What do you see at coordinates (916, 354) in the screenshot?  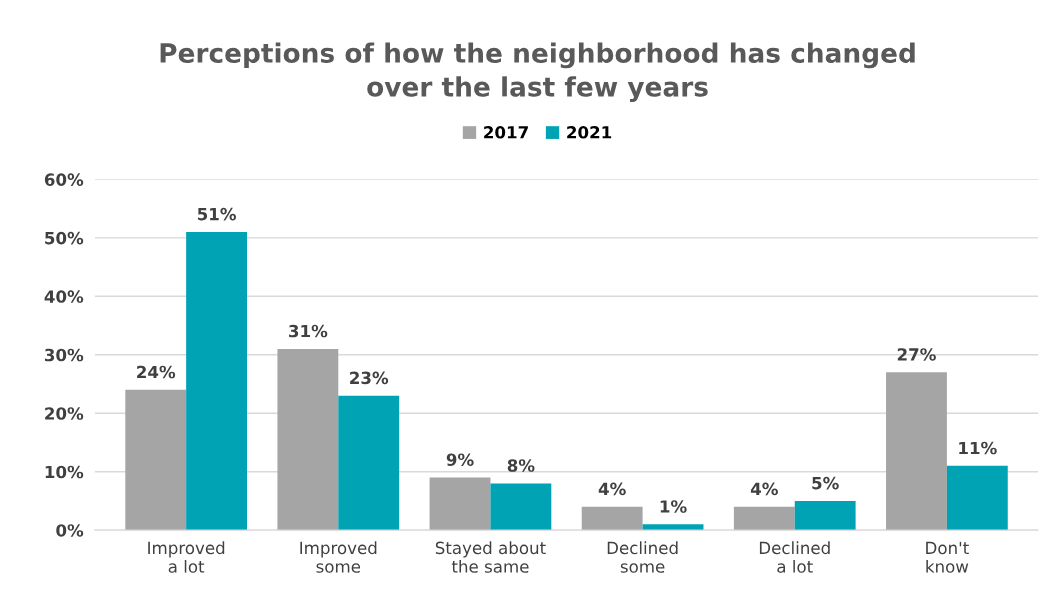 I see `data-label: 27%` at bounding box center [916, 354].